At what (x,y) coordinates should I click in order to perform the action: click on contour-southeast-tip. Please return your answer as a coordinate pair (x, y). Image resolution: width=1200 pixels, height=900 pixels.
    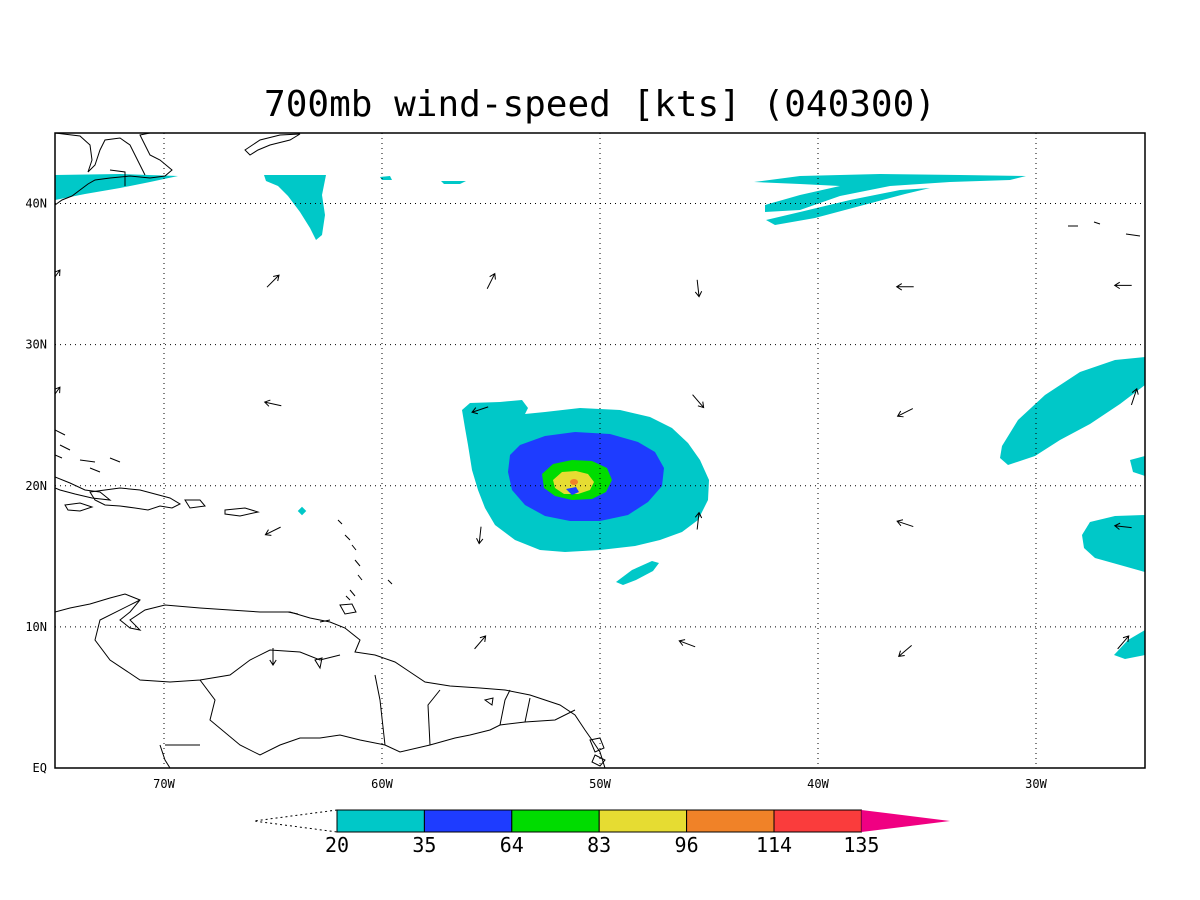
    Looking at the image, I should click on (1129, 644).